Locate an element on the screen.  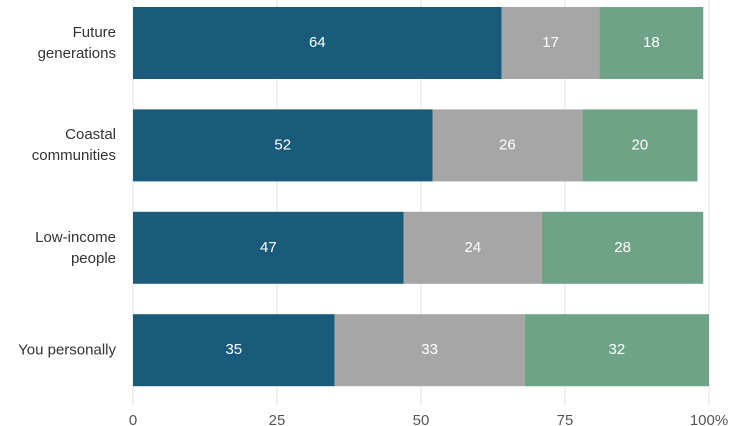
data-label: 35 is located at coordinates (233, 349).